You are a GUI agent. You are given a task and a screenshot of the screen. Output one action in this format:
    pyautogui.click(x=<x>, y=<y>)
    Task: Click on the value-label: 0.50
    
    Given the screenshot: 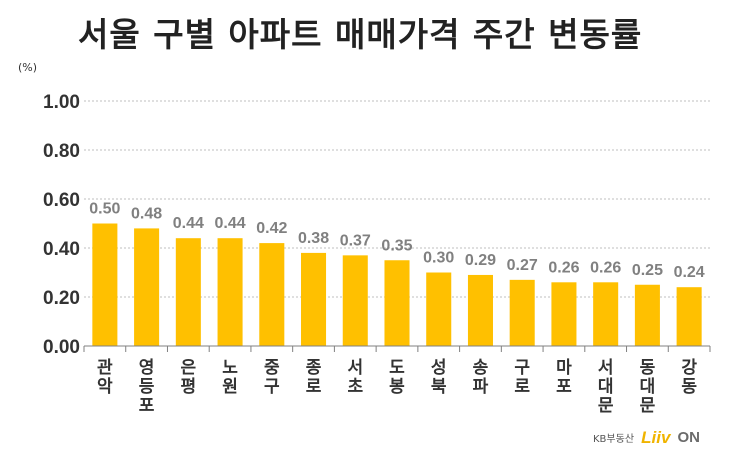 What is the action you would take?
    pyautogui.click(x=104, y=209)
    